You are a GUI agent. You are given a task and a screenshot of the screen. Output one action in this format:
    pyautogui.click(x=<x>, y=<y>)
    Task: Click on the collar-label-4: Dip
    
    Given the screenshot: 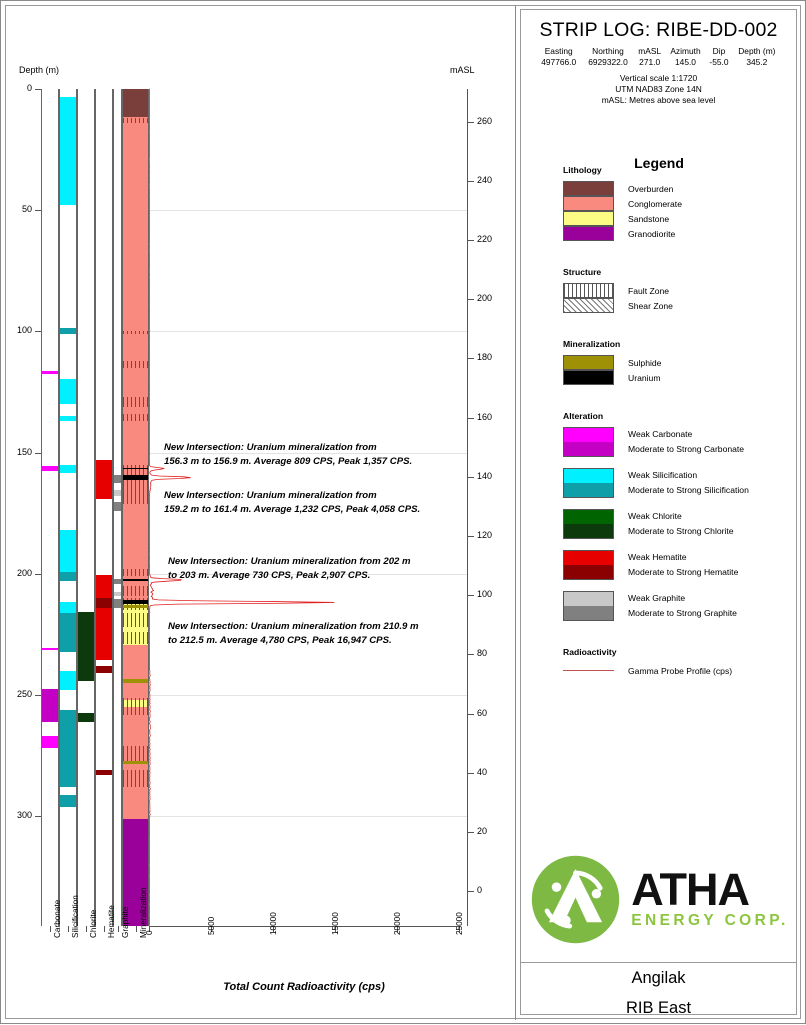 What is the action you would take?
    pyautogui.click(x=719, y=51)
    